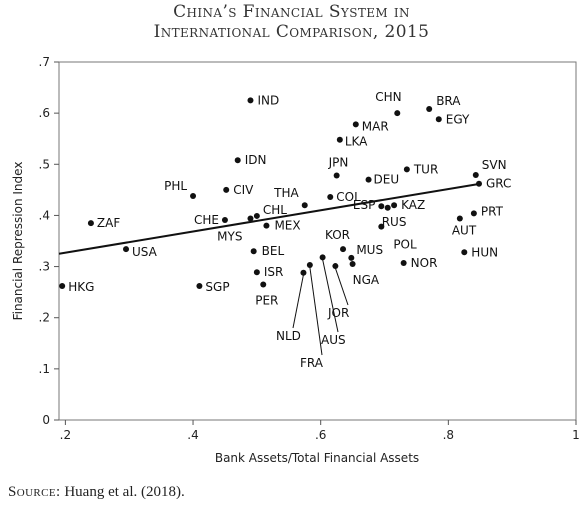 The height and width of the screenshot is (507, 583). What do you see at coordinates (291, 32) in the screenshot?
I see `chart-title-line-2: International Comparison, 2015` at bounding box center [291, 32].